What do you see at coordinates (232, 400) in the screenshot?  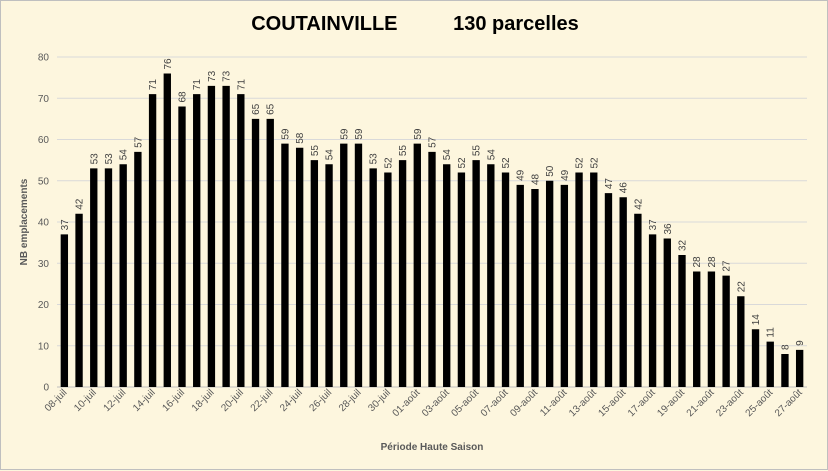 I see `x-tick-label: 20-juil` at bounding box center [232, 400].